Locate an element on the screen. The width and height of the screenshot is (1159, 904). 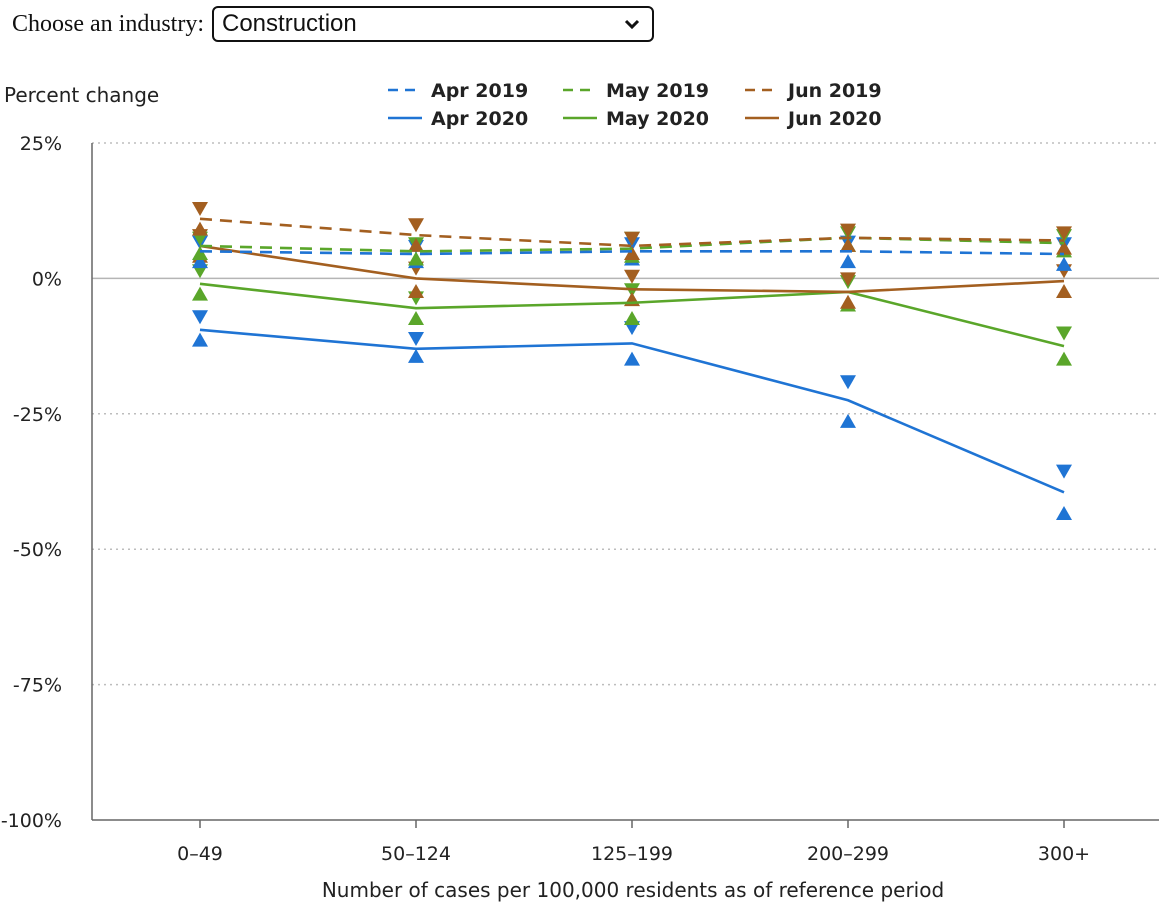
x-tick-label: 200–299 is located at coordinates (848, 854).